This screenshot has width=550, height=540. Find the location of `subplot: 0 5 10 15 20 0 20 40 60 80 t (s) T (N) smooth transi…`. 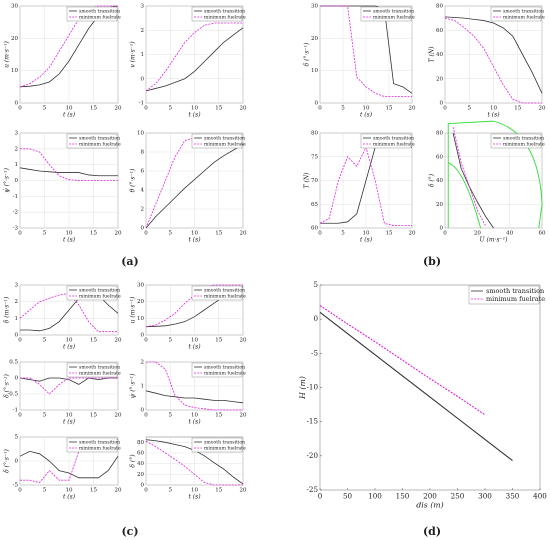

subplot: 0 5 10 15 20 0 20 40 60 80 t (s) T (N) smooth transi… is located at coordinates (487, 61).